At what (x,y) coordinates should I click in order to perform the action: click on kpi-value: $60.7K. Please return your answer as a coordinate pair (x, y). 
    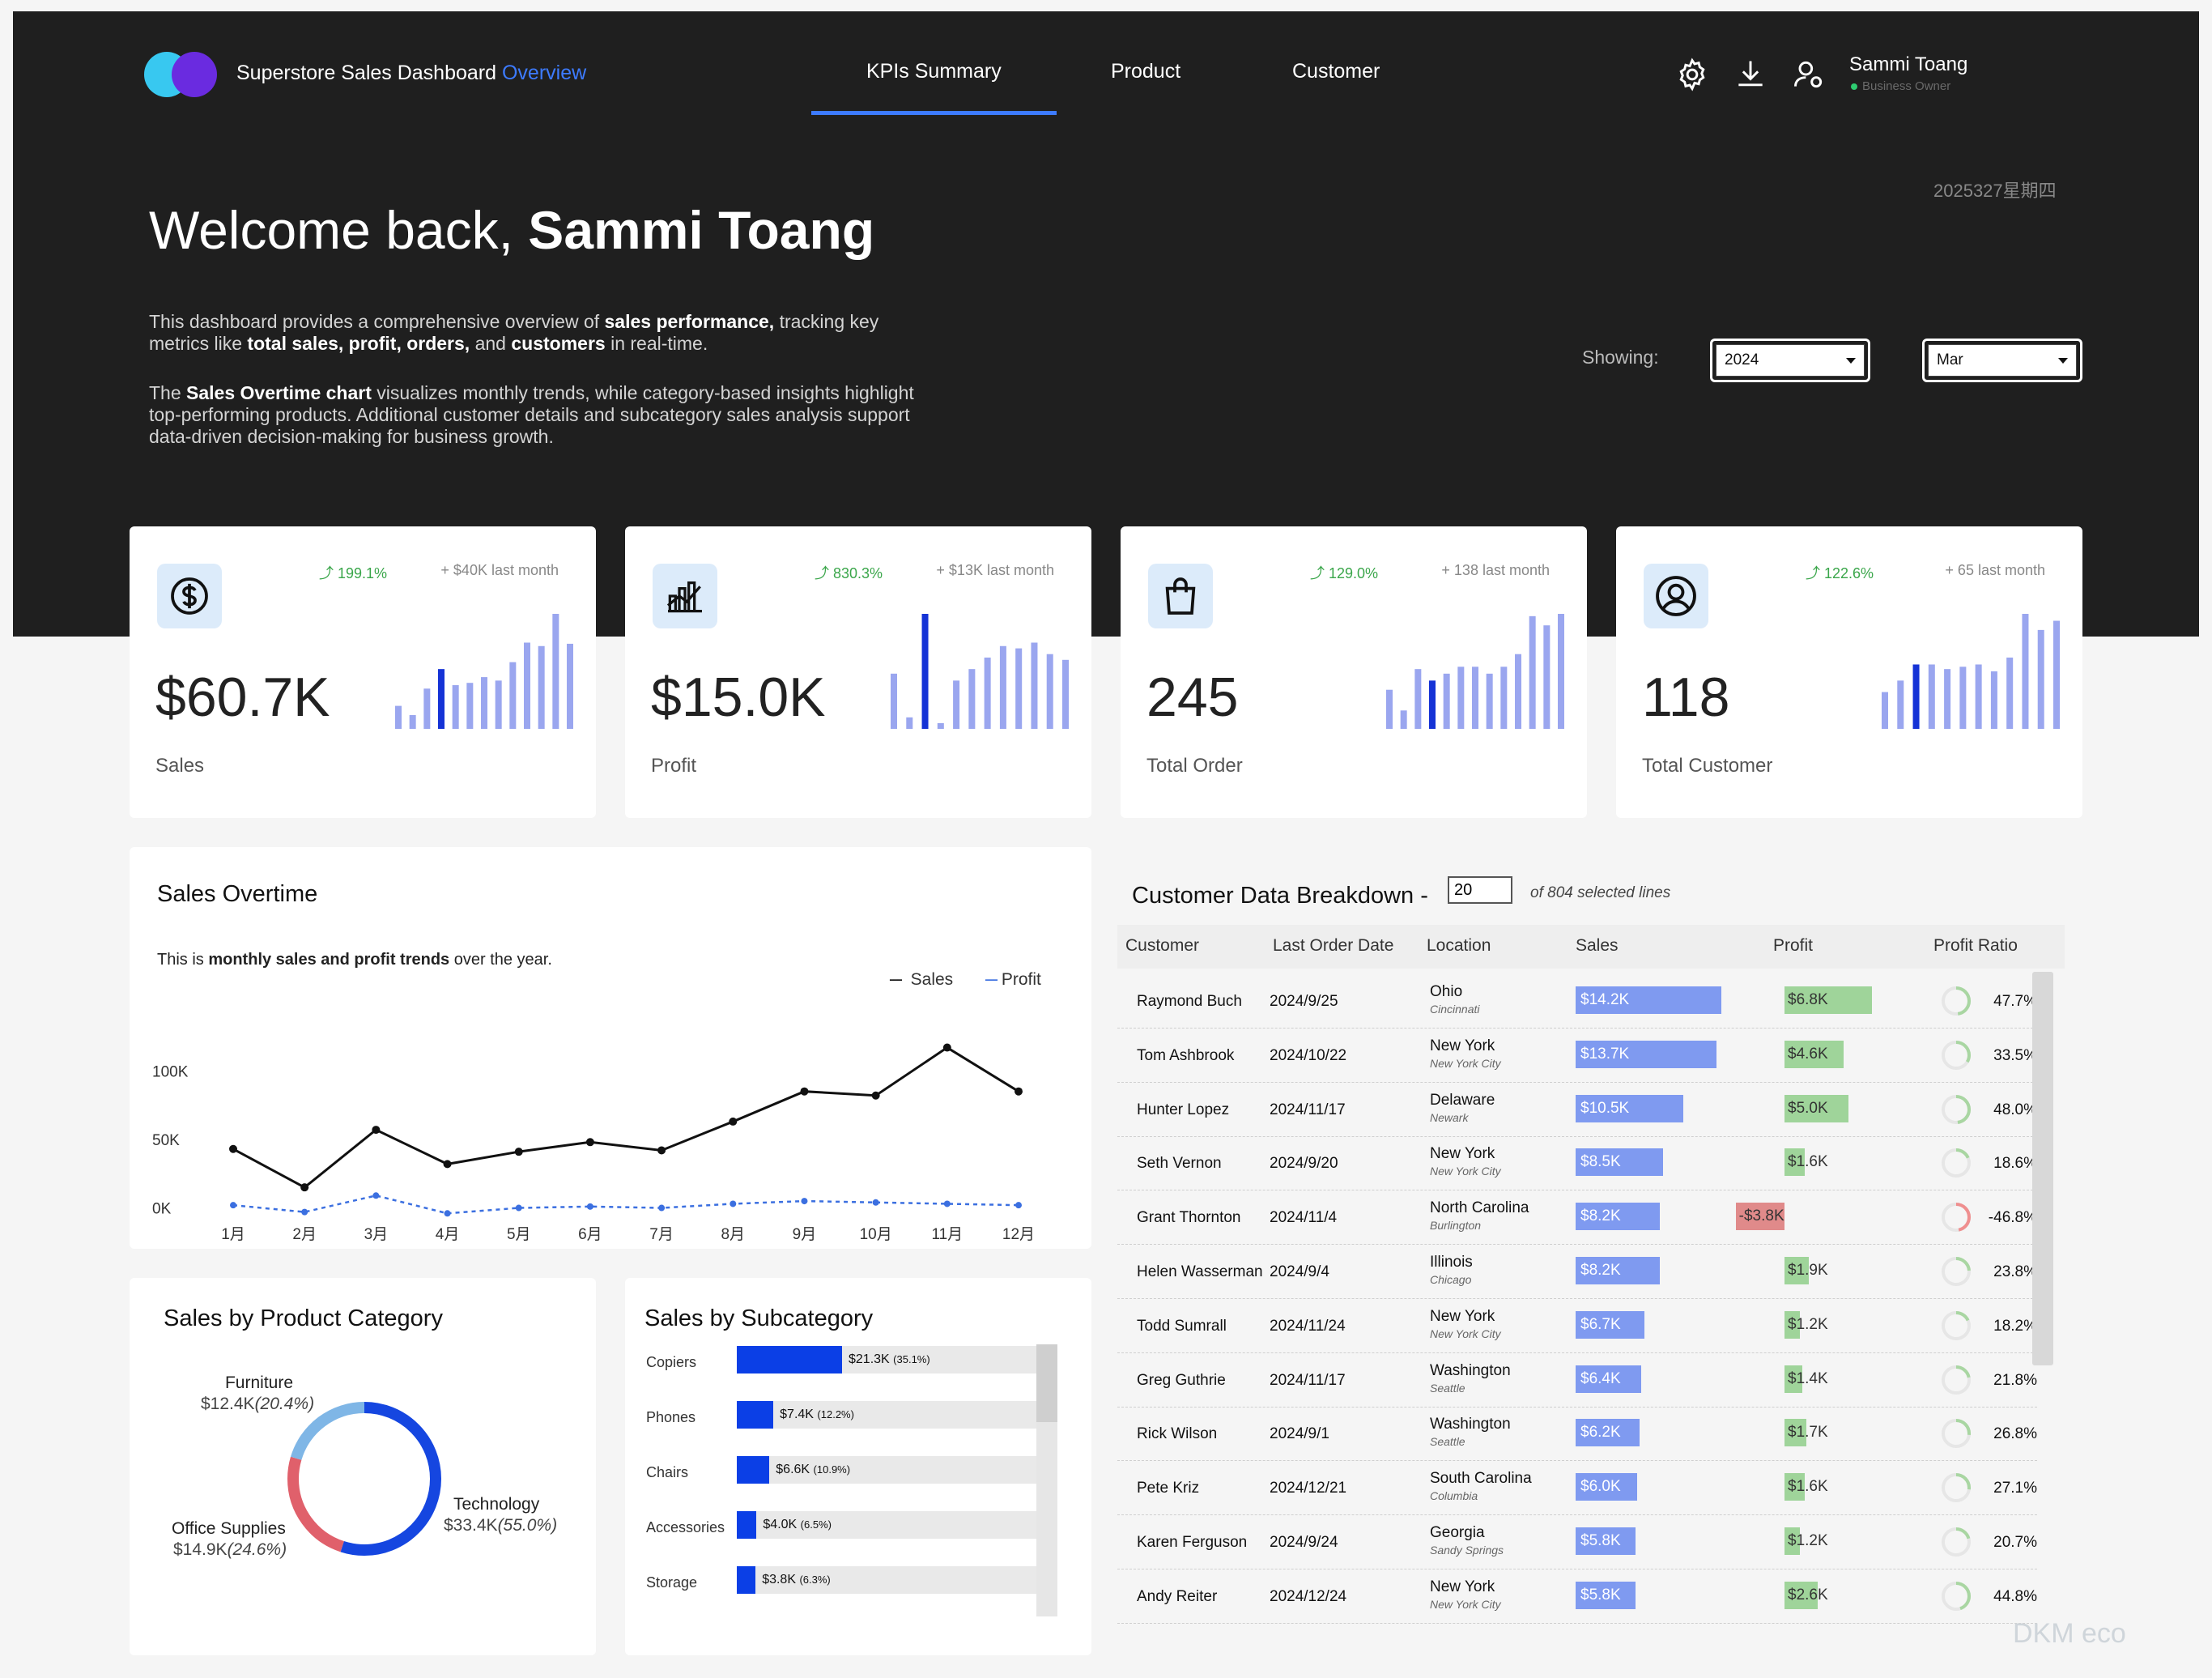
    Looking at the image, I should click on (242, 697).